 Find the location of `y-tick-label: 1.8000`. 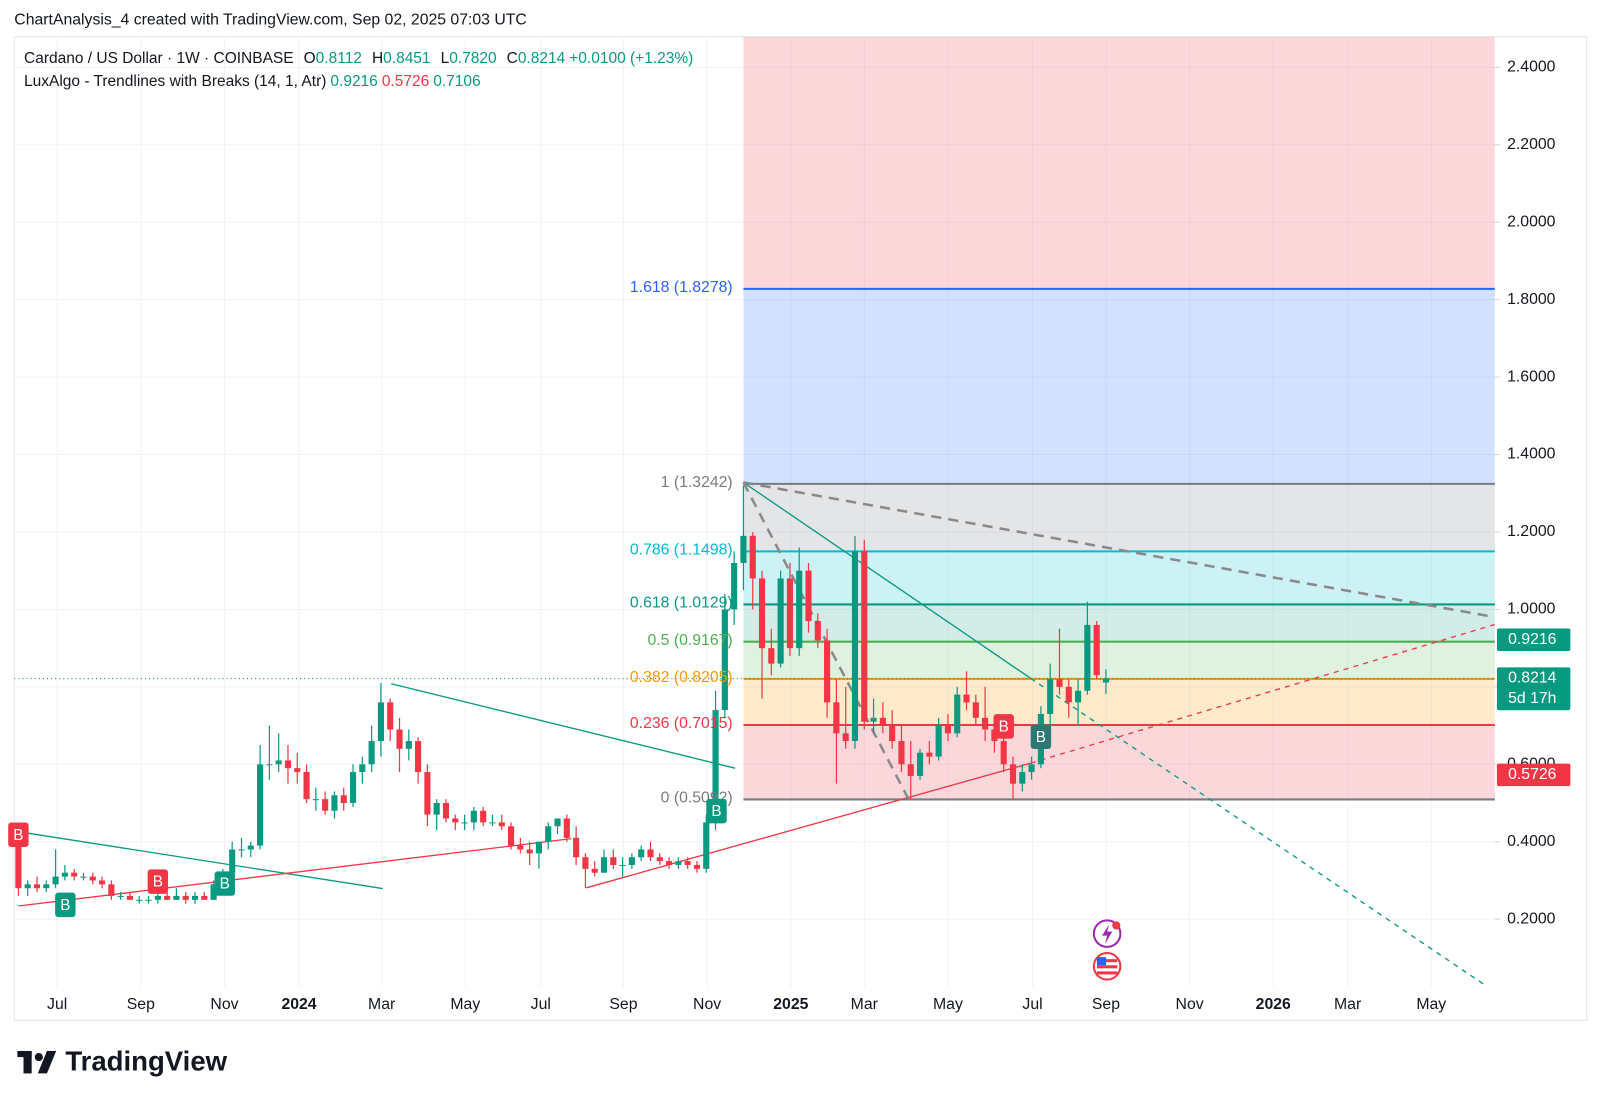

y-tick-label: 1.8000 is located at coordinates (1531, 299).